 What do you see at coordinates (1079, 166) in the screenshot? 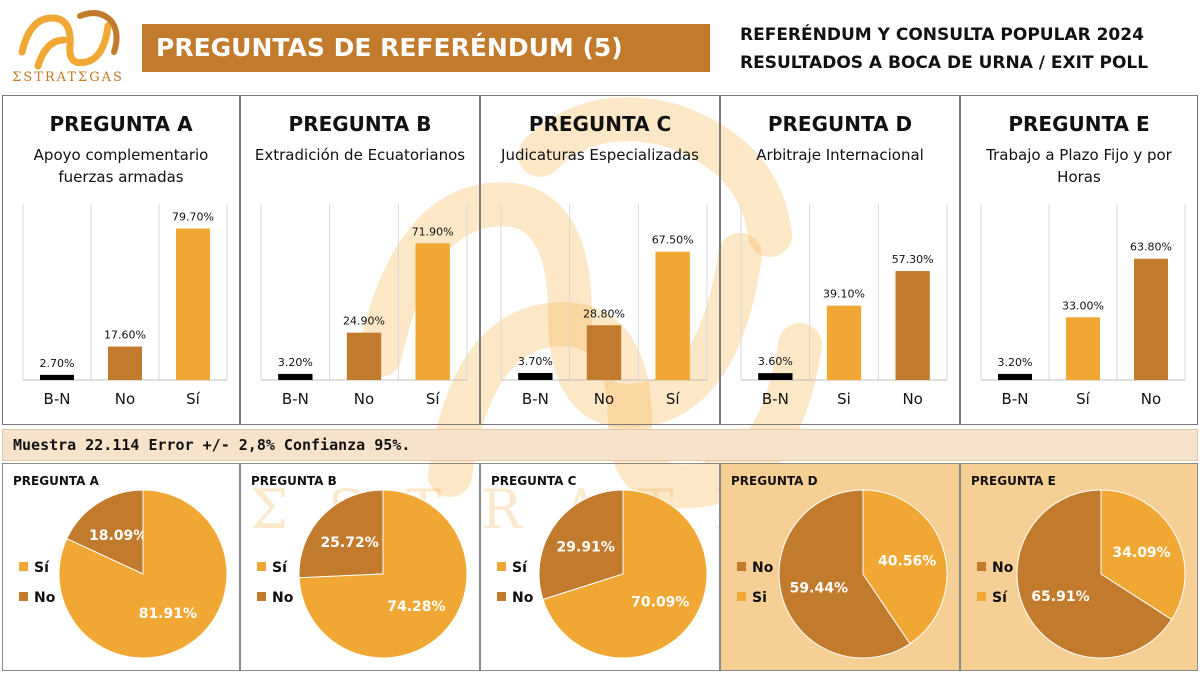
I see `bar-chart-subtitle: Trabajo a Plazo Fijo y por Horas` at bounding box center [1079, 166].